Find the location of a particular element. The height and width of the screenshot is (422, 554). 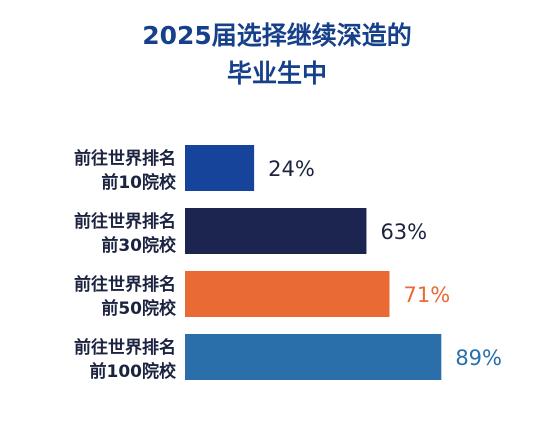

chart-title-line-1: 2025届选择继续深造的 is located at coordinates (277, 35).